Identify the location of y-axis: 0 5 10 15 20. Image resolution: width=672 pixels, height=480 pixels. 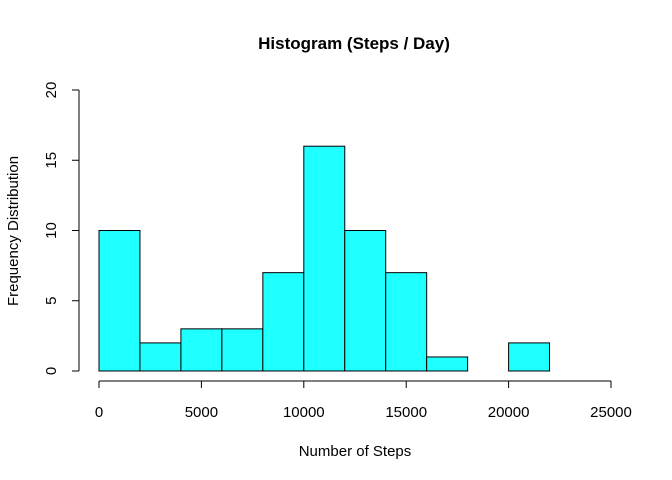
(61, 228).